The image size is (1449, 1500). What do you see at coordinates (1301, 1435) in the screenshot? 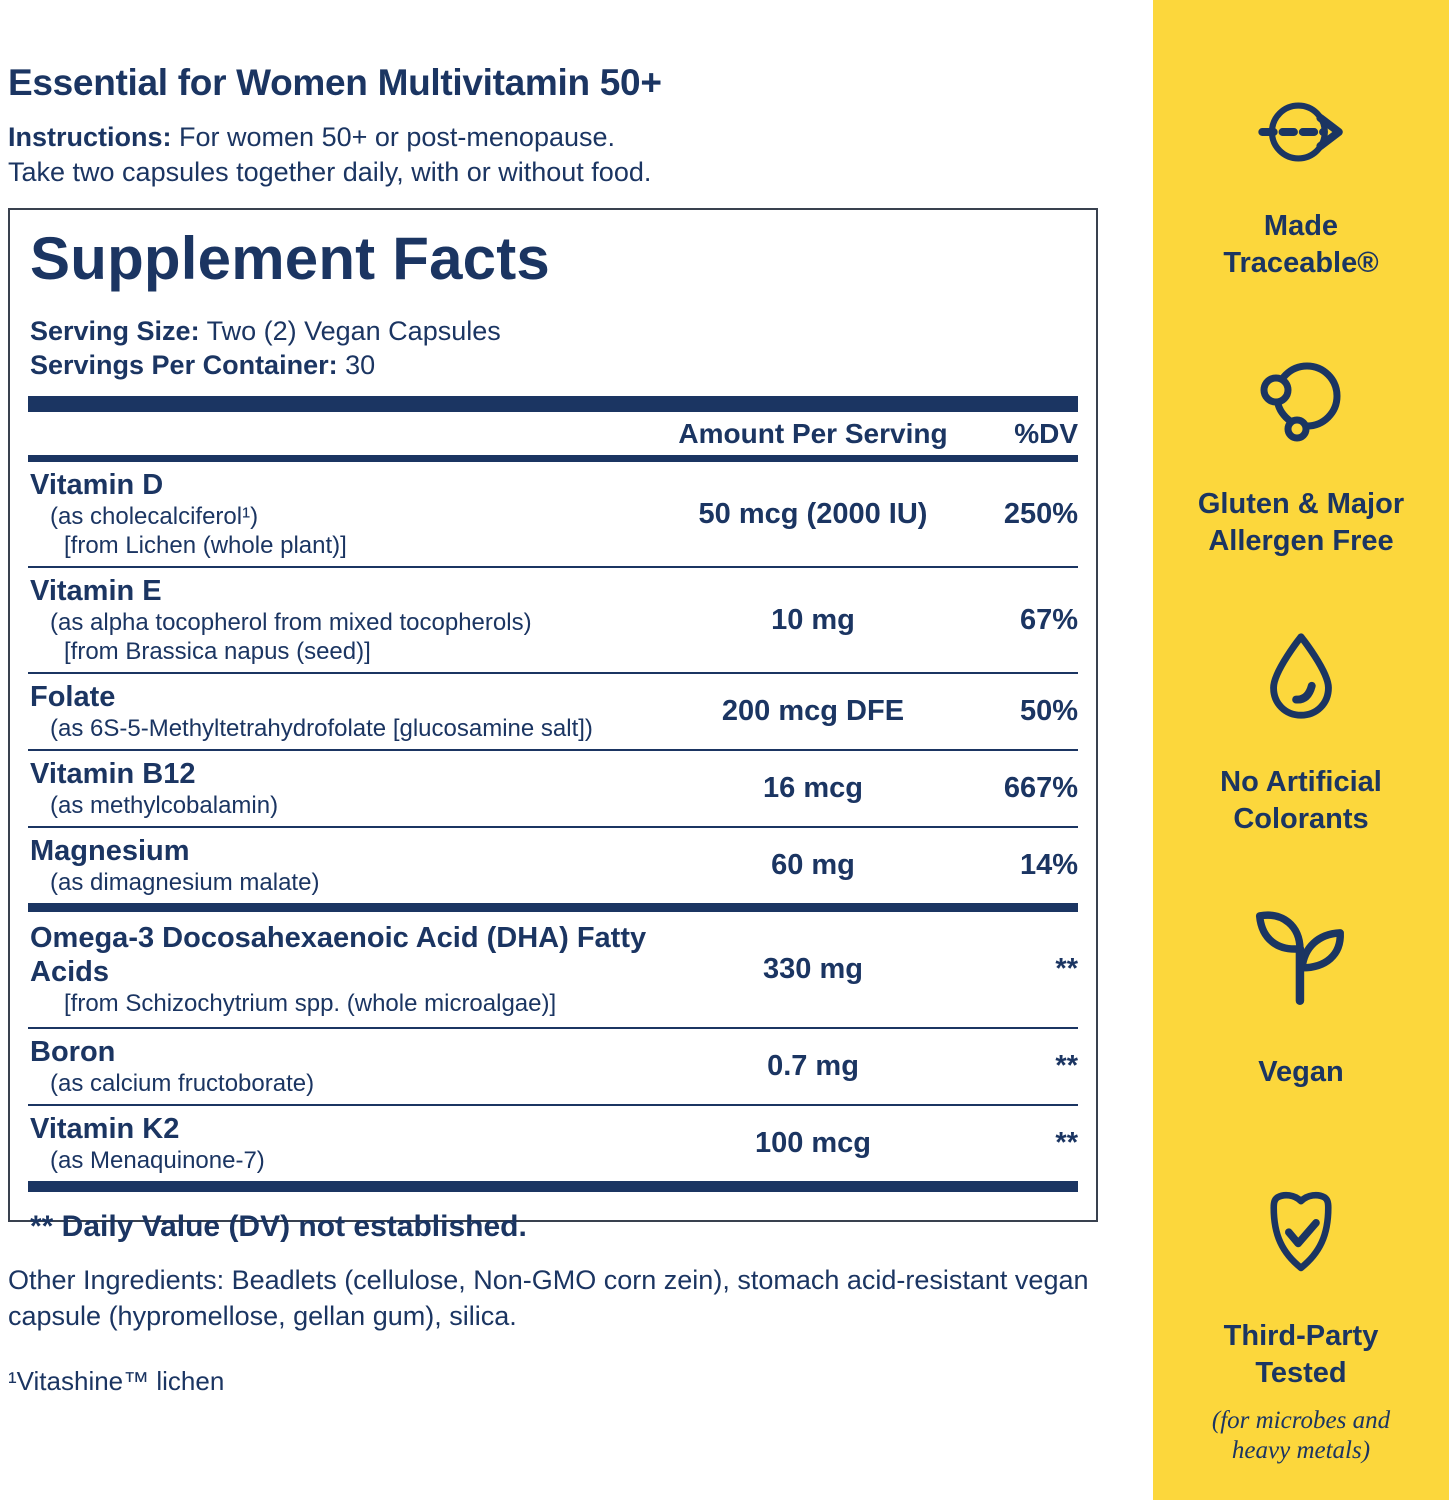
I see `badge-subtext: (for microbes and heavy metals)` at bounding box center [1301, 1435].